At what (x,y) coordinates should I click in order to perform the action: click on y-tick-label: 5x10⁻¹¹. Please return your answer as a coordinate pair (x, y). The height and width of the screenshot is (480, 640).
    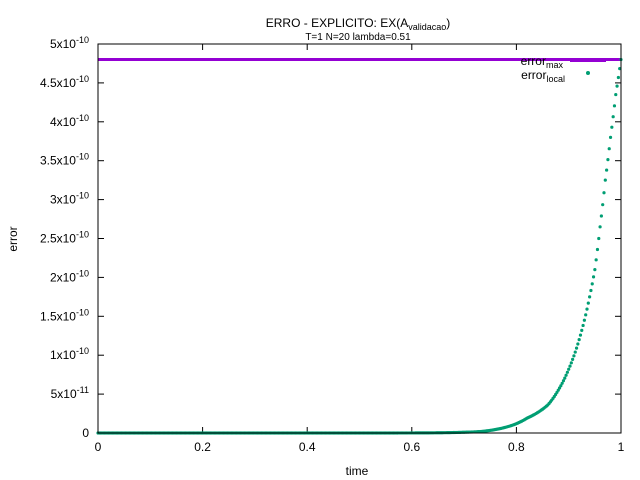
    Looking at the image, I should click on (70, 393).